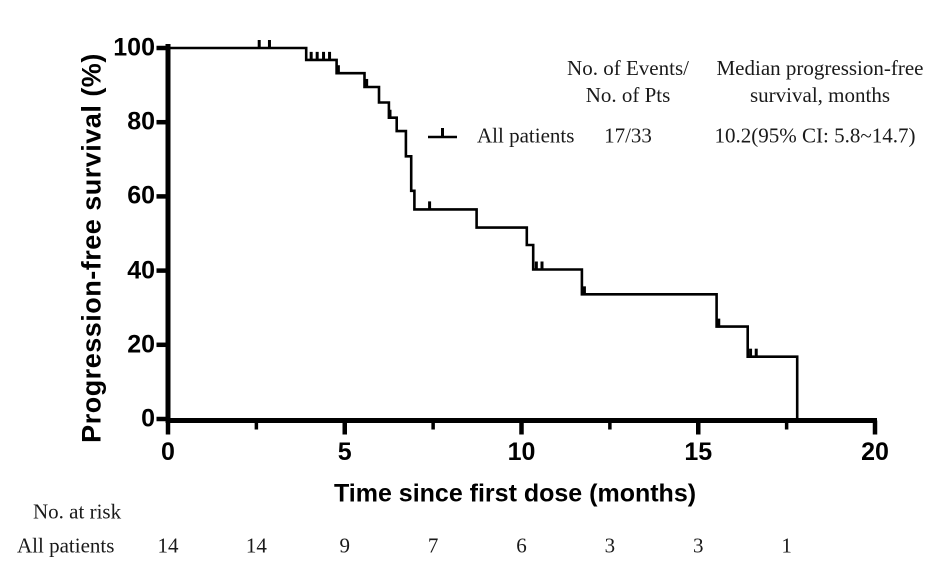 This screenshot has height=586, width=931. What do you see at coordinates (141, 195) in the screenshot?
I see `y-tick-label-60: 60` at bounding box center [141, 195].